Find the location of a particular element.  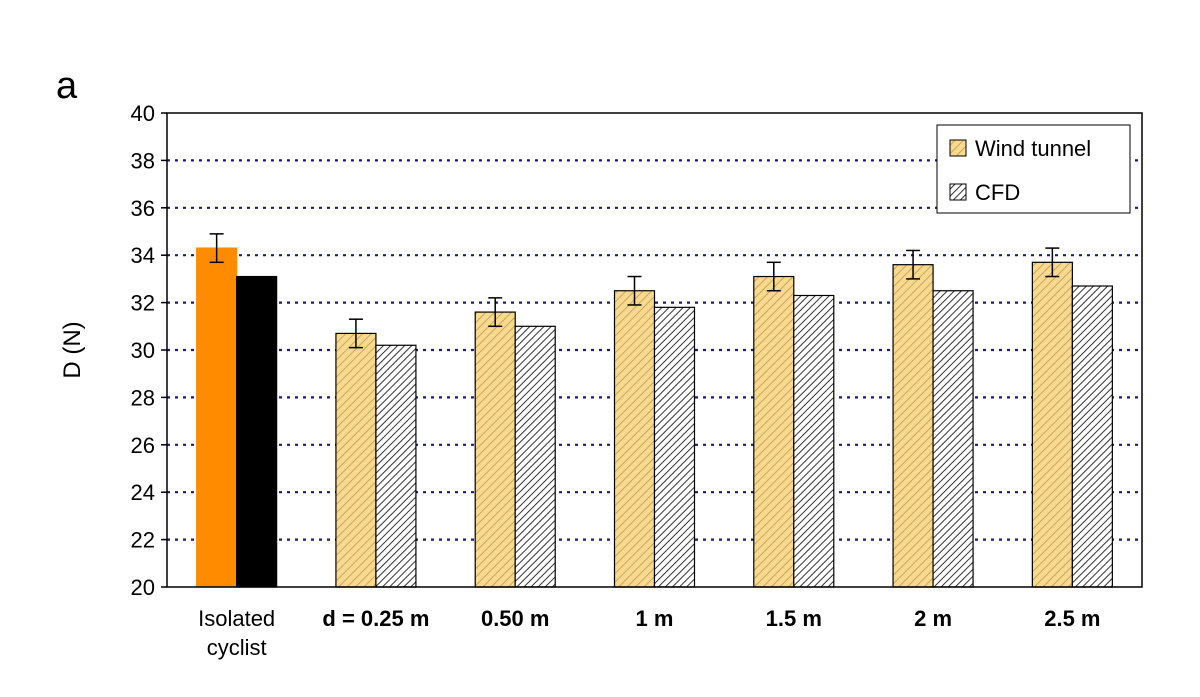

panel-label: a is located at coordinates (67, 86).